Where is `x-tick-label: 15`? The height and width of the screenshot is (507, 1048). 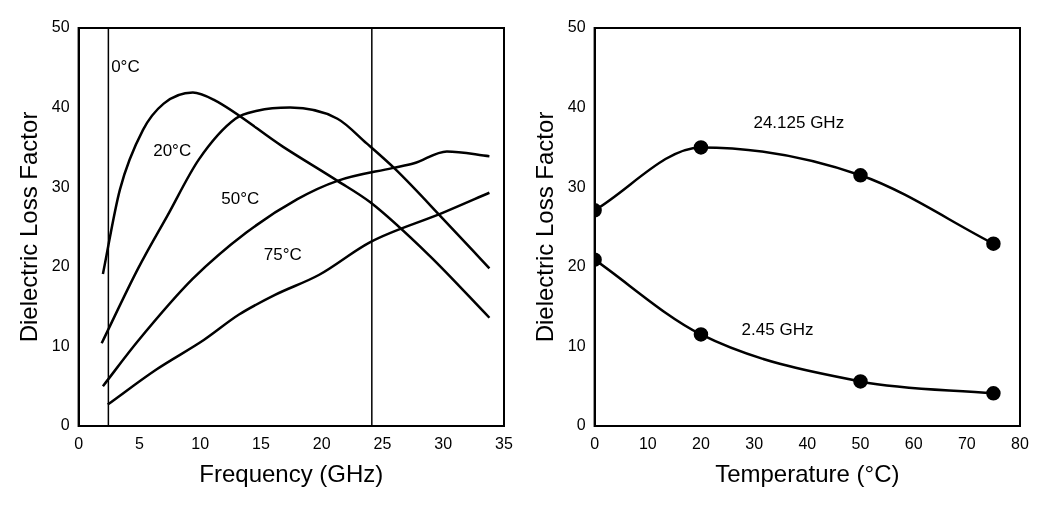
x-tick-label: 15 is located at coordinates (261, 444).